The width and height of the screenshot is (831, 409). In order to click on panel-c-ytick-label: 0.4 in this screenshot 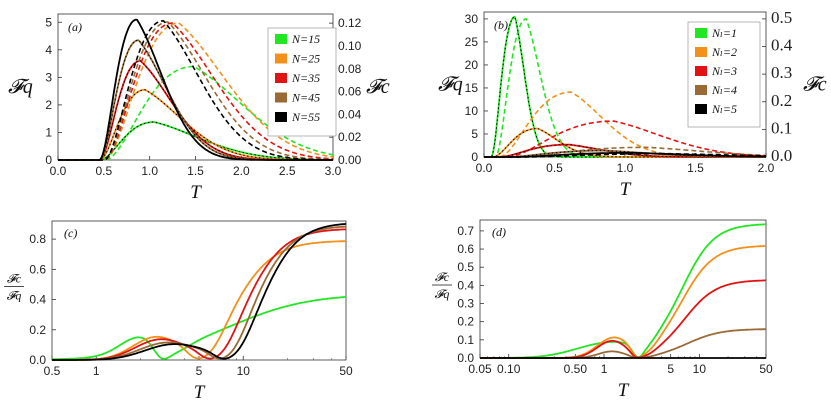, I will do `click(37, 300)`.